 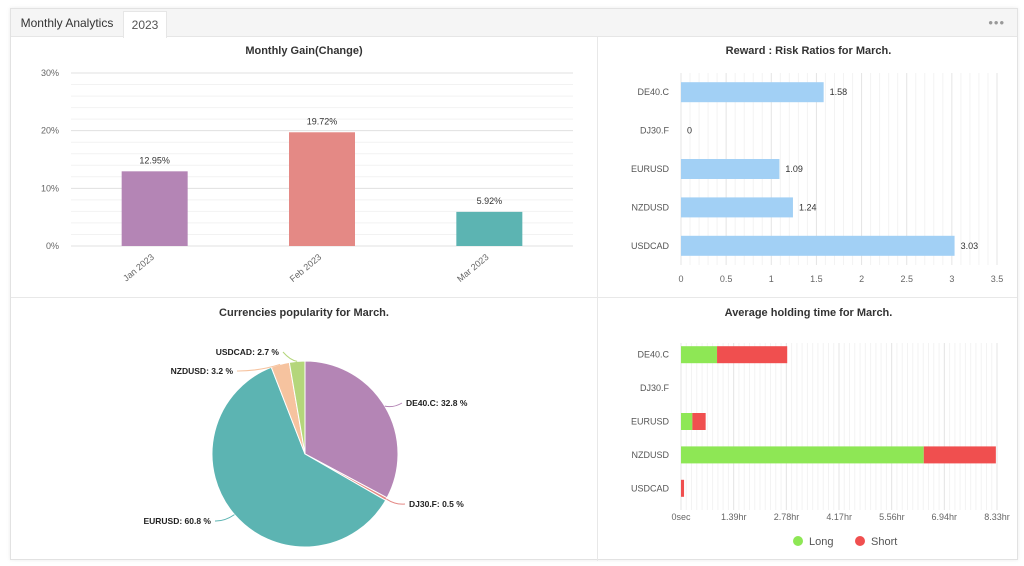 I want to click on y-tick-label: 10%, so click(x=50, y=188).